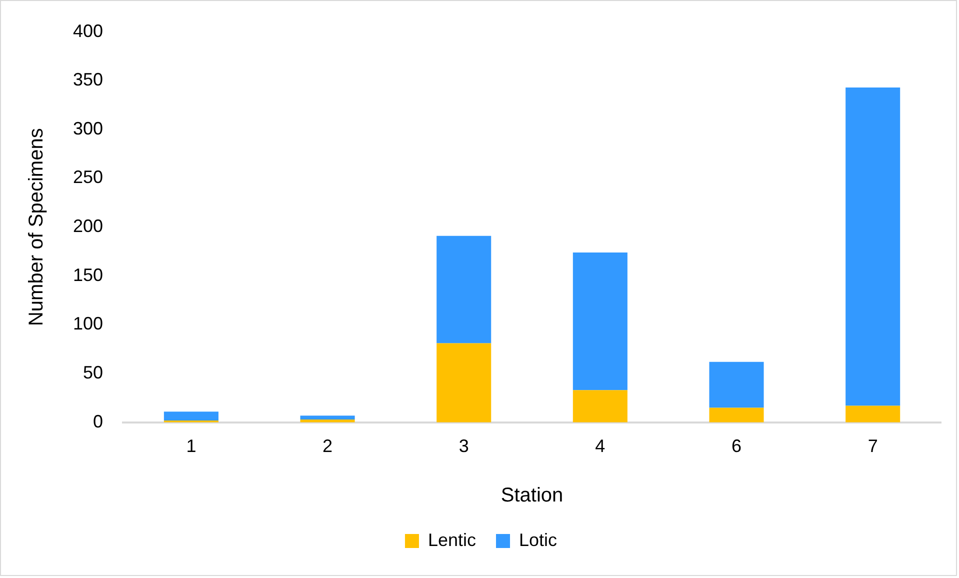  Describe the element at coordinates (600, 446) in the screenshot. I see `x-tick-label: 4` at that location.